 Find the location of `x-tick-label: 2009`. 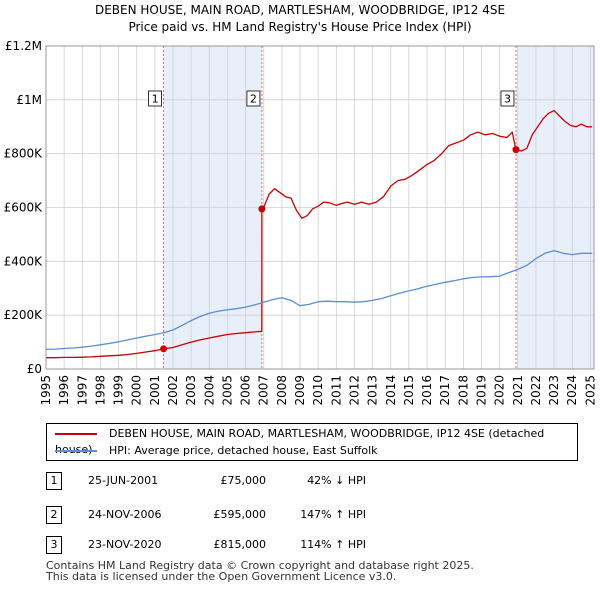

x-tick-label: 2009 is located at coordinates (300, 390).